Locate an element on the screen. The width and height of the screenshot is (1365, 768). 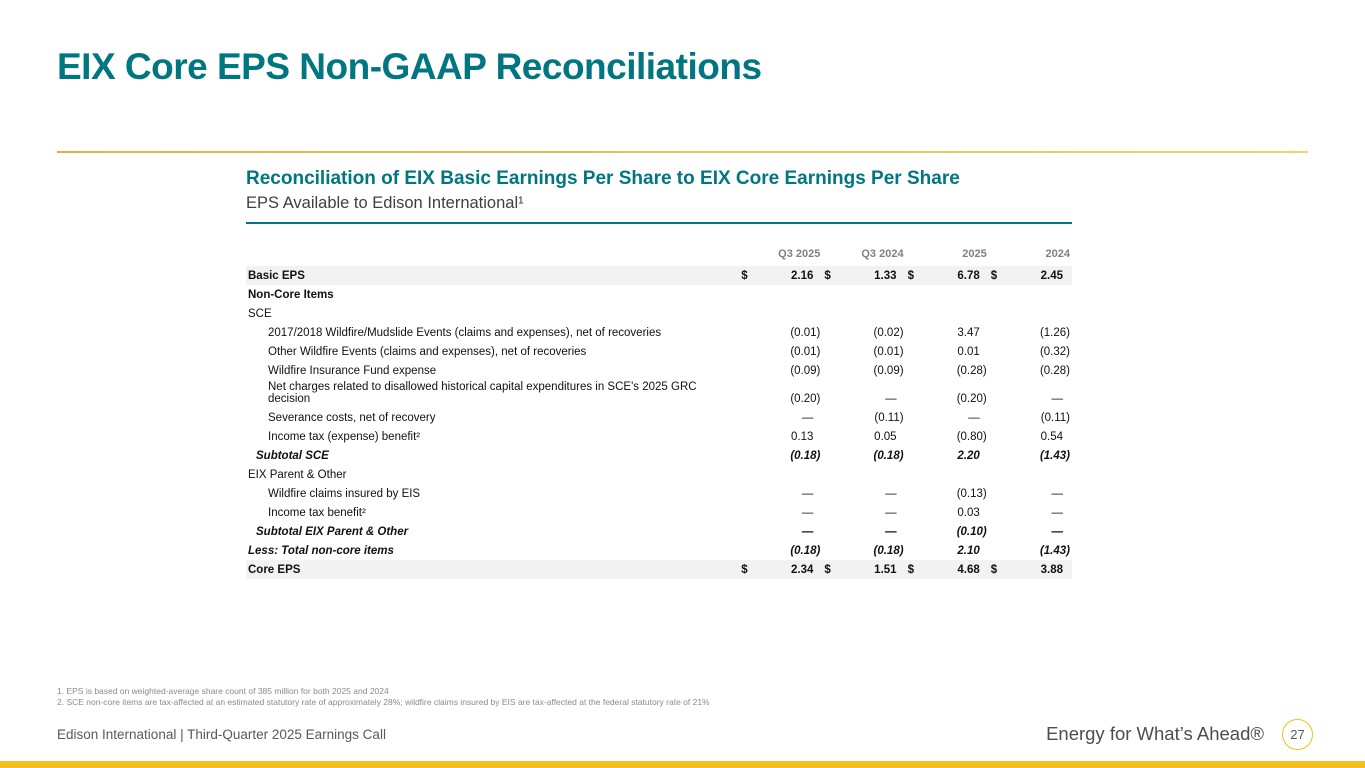
cell-value: 2.45 is located at coordinates (1051, 275).